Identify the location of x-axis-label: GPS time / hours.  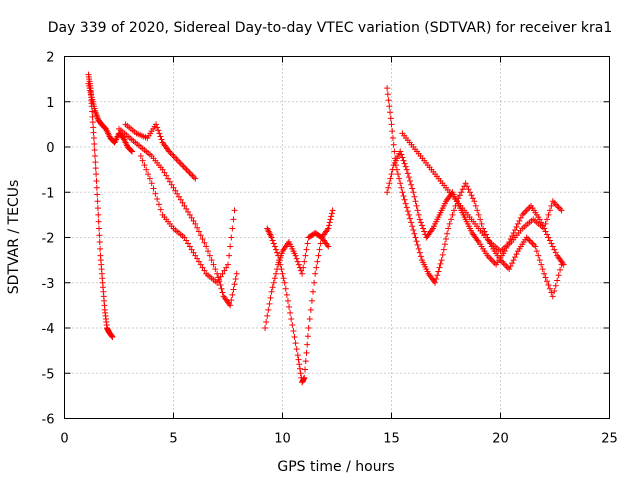
(335, 467).